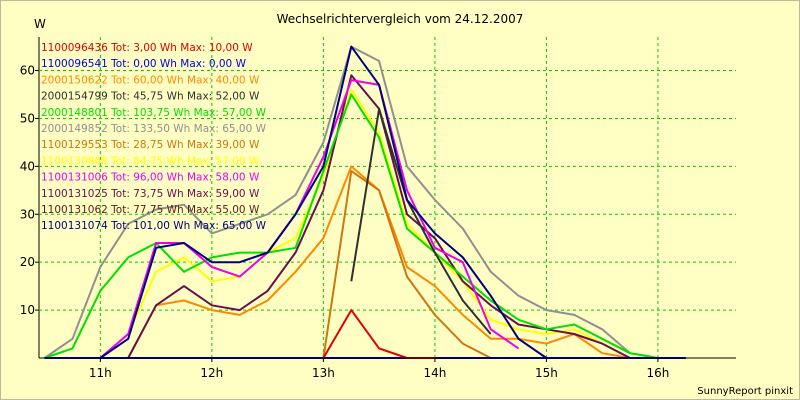 The image size is (800, 400). Describe the element at coordinates (150, 145) in the screenshot. I see `legend-entry: 1100129553 Tot: 28,75 Wh Max: 39,00 W` at that location.